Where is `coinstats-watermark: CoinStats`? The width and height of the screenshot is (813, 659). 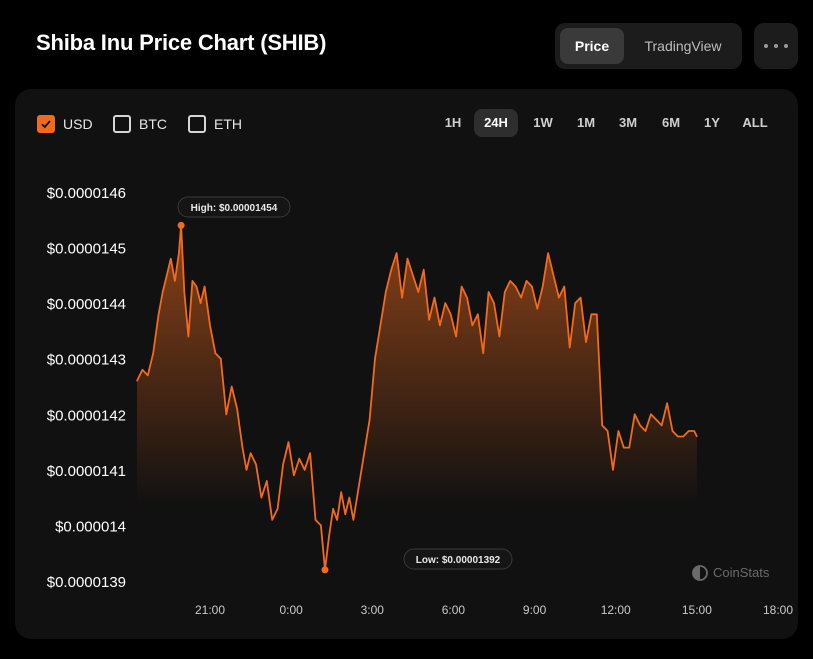 coinstats-watermark: CoinStats is located at coordinates (731, 573).